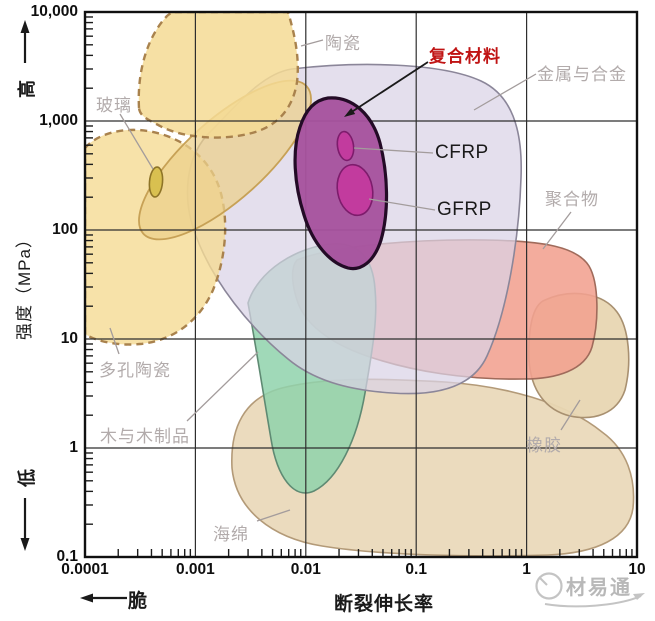  I want to click on watermark-logo, so click(590, 590).